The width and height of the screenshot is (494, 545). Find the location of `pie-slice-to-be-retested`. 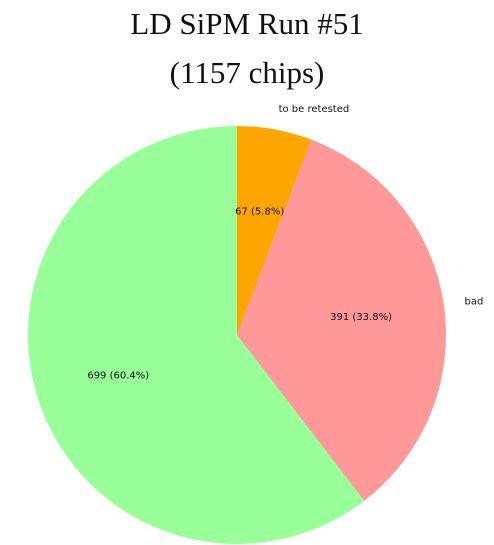

pie-slice-to-be-retested is located at coordinates (274, 230).